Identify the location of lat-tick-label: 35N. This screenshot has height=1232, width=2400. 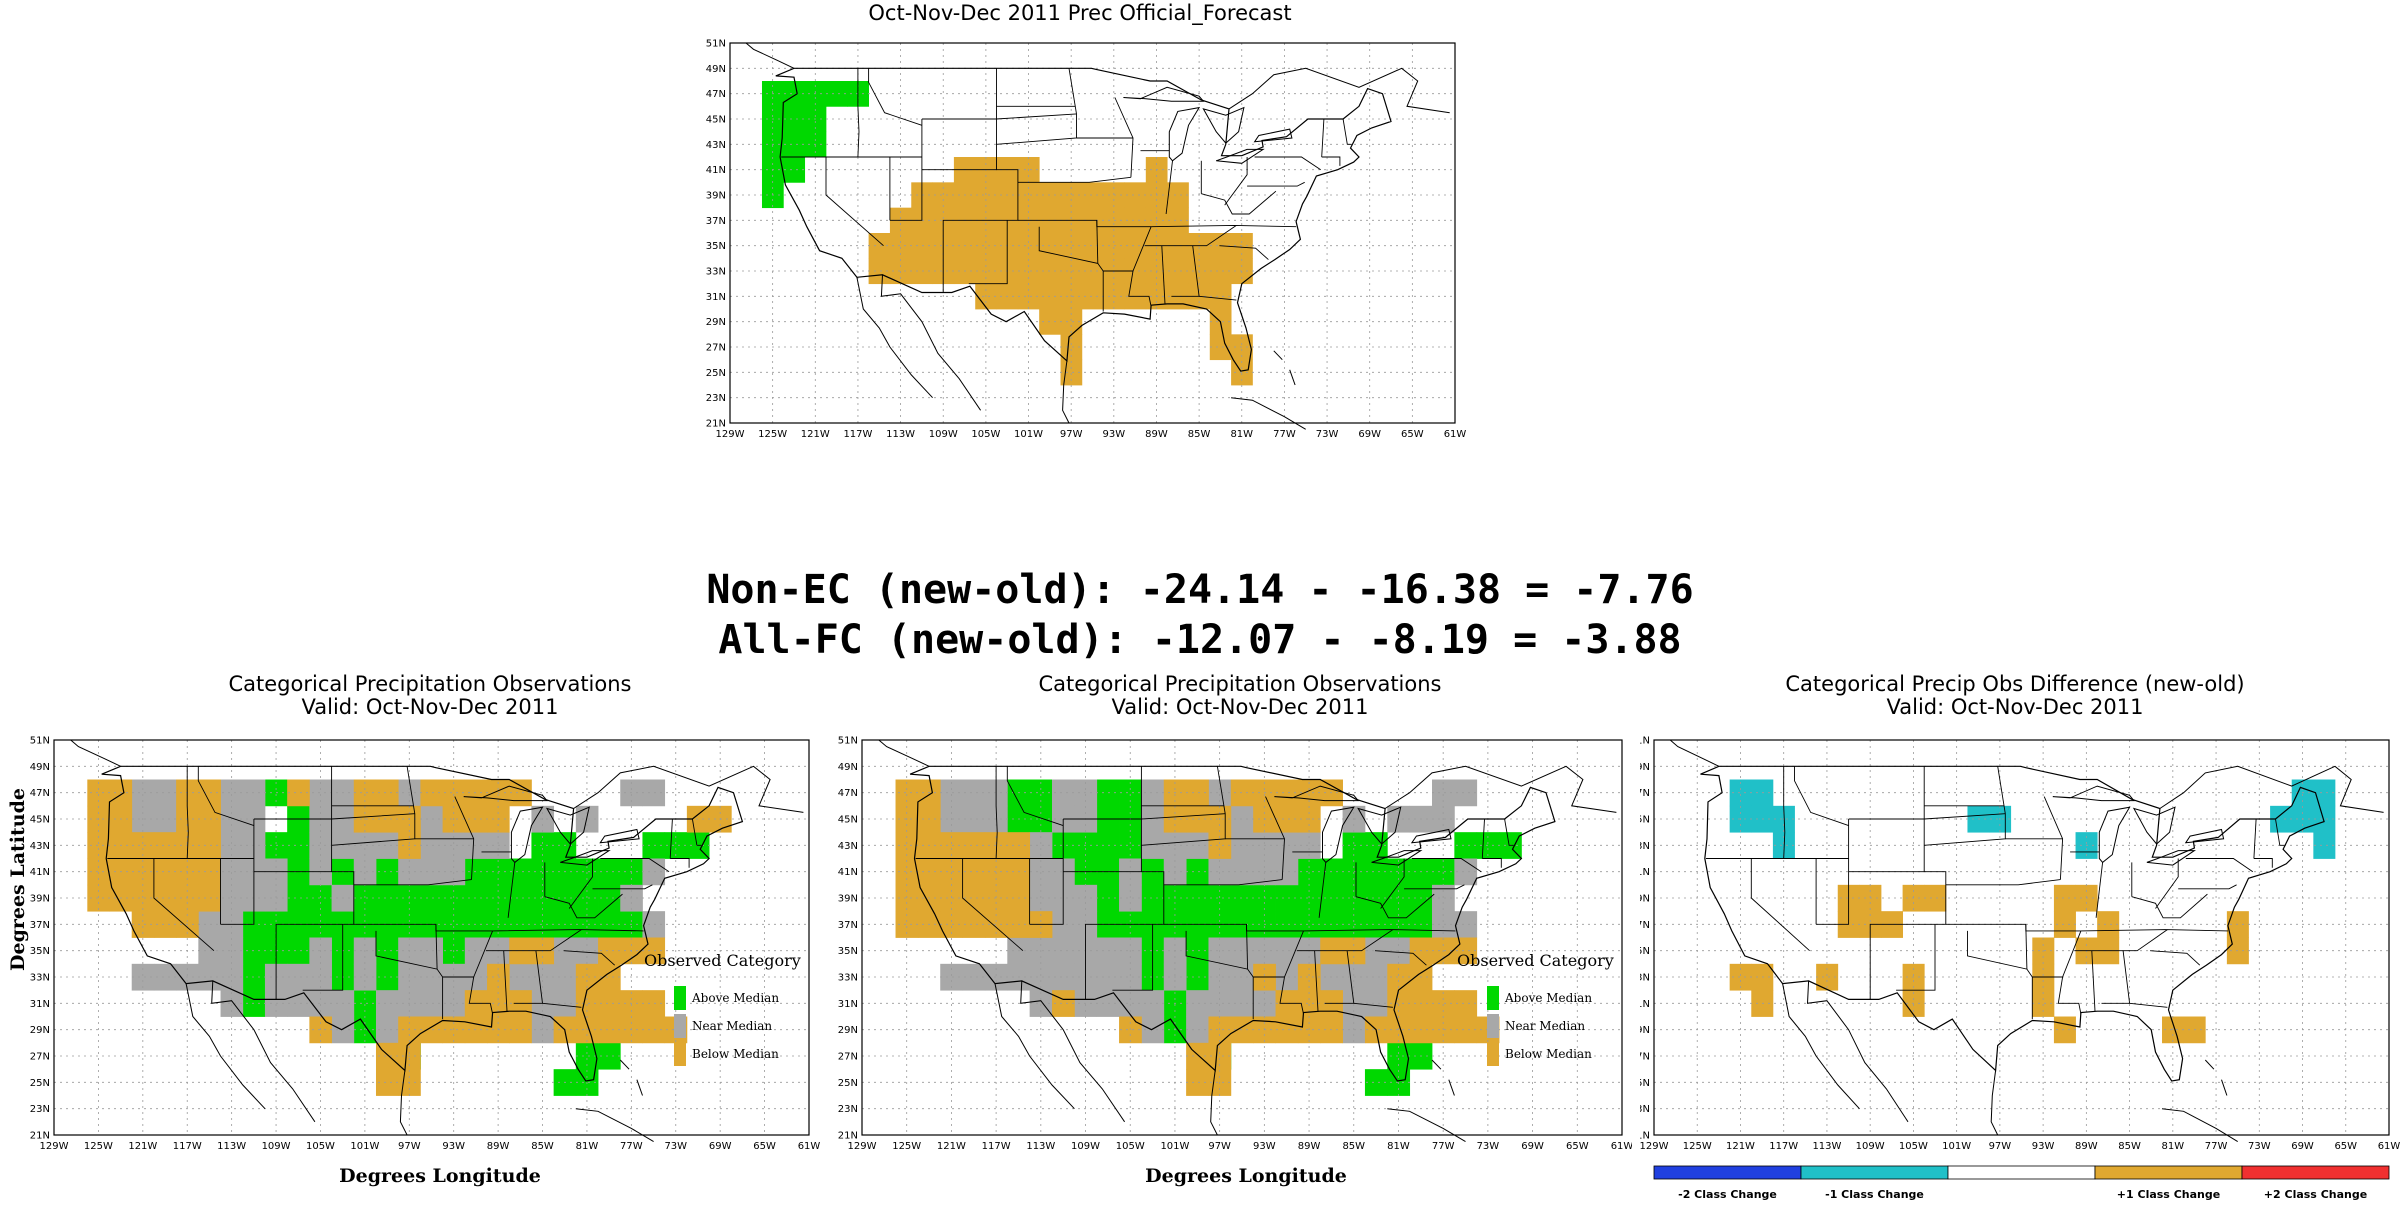
(848, 951).